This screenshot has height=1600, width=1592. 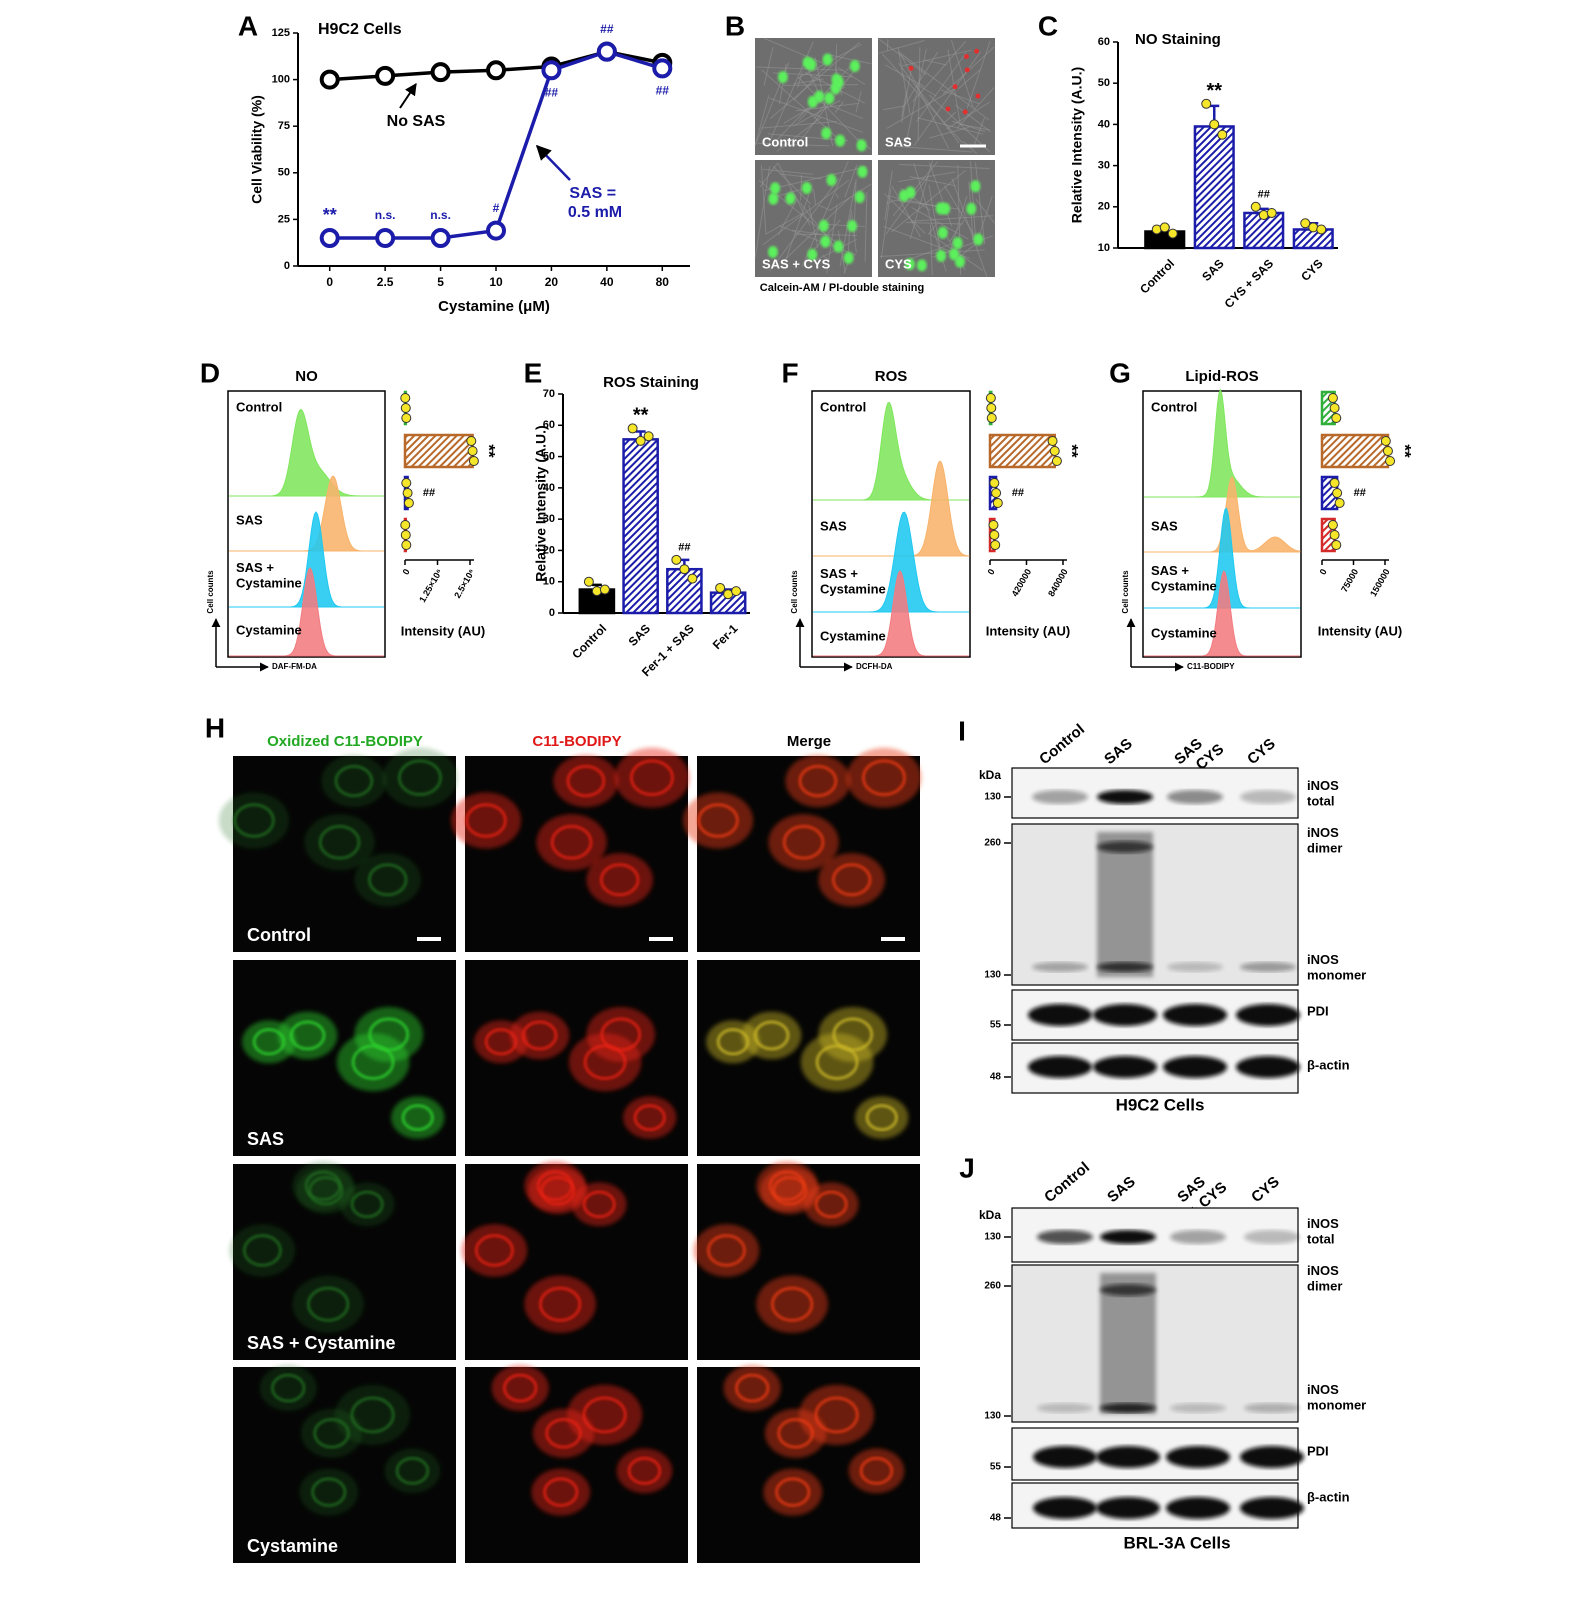 I want to click on y-tick-label: 0, so click(x=552, y=613).